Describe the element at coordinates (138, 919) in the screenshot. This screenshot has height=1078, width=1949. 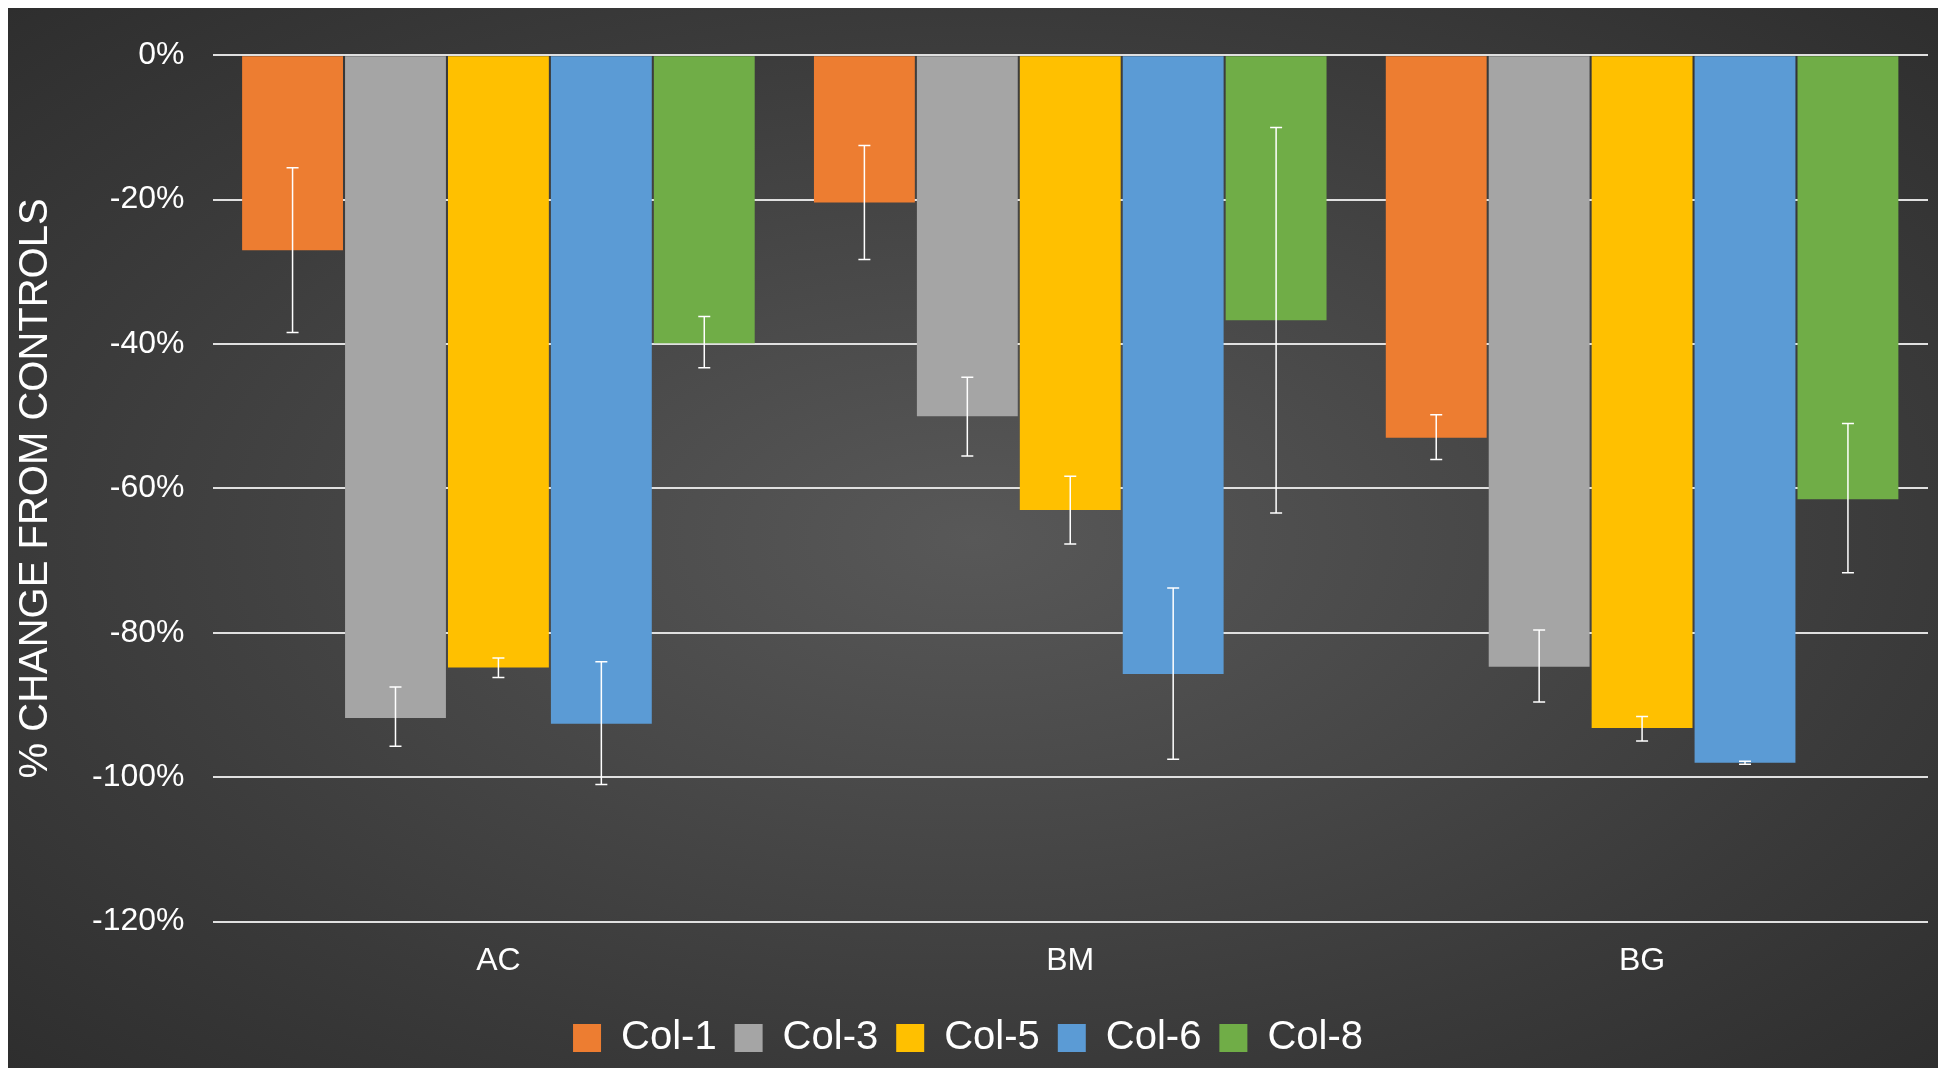
I see `y-tick-label: -120%` at that location.